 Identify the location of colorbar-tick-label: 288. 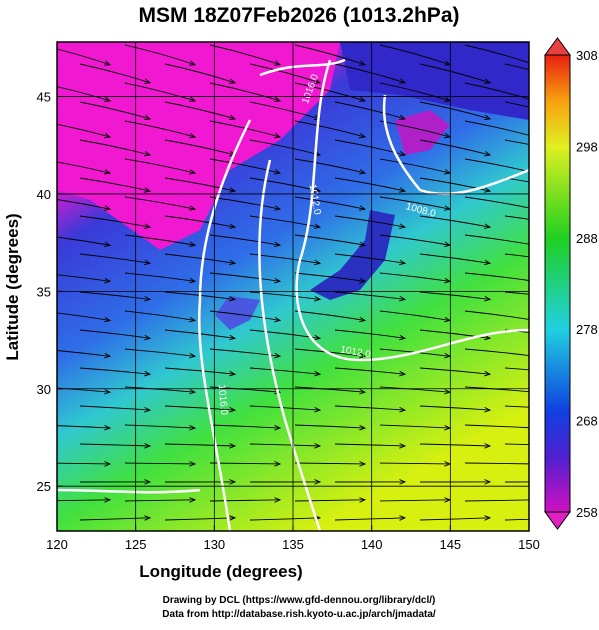
(587, 238).